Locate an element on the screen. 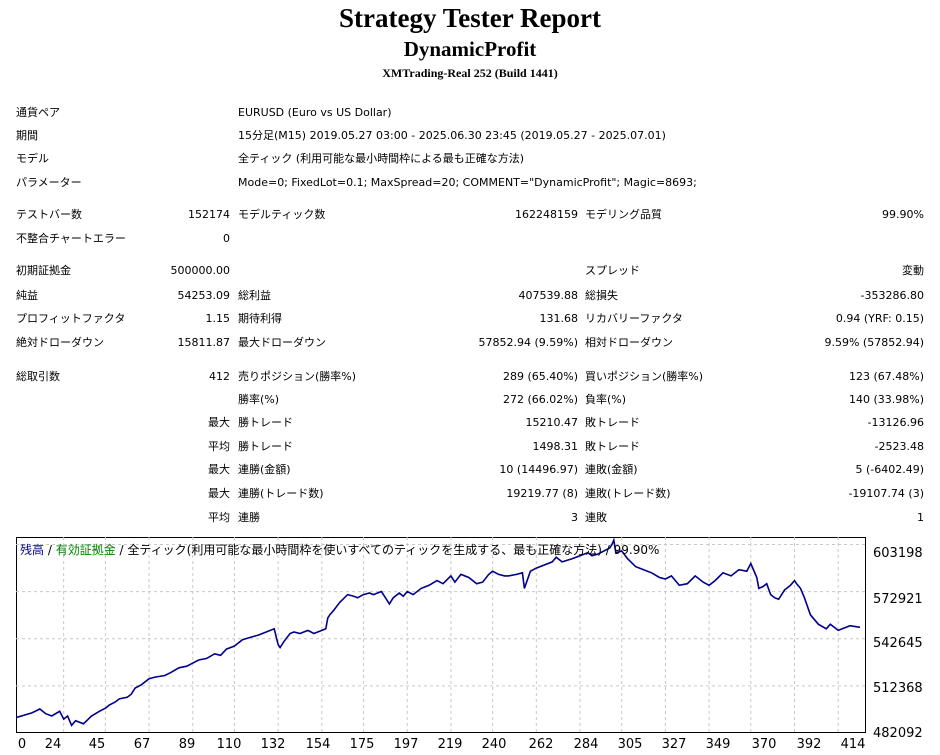  max-drawdown-value: 57852.94 (9.59%) is located at coordinates (528, 342).